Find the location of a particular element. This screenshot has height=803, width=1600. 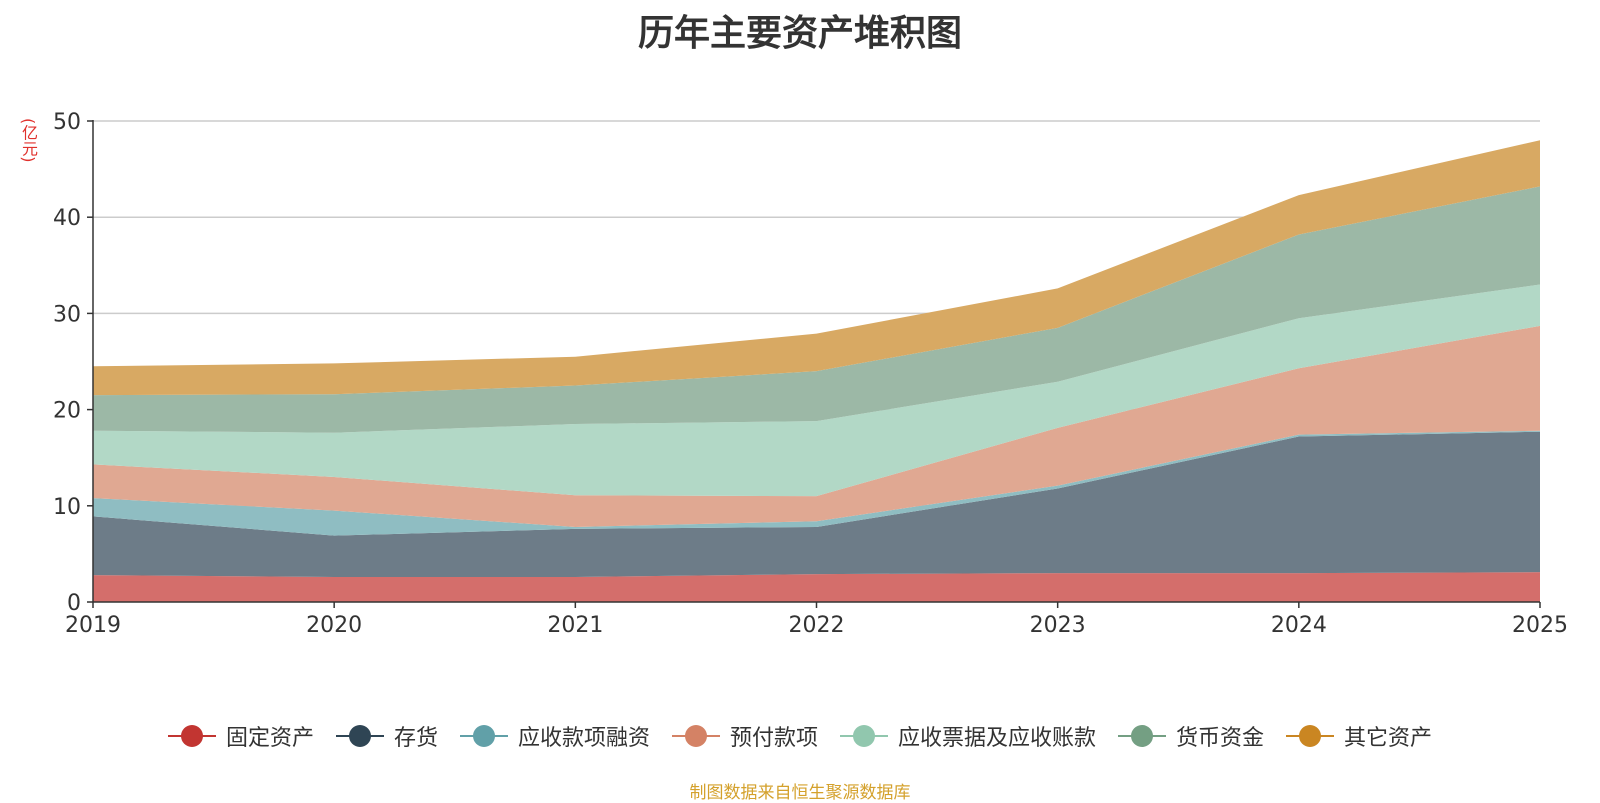

chart-title: 历年主要资产堆积图 is located at coordinates (799, 33).